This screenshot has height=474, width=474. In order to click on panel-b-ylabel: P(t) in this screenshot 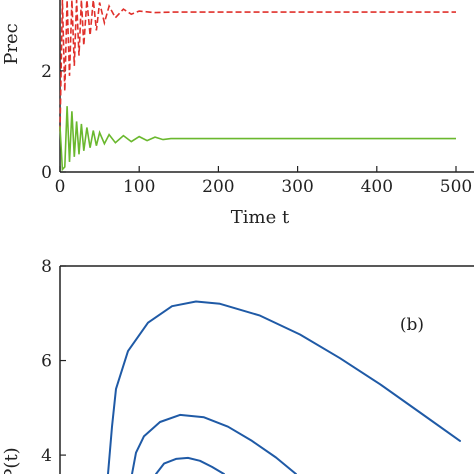, I will do `click(11, 460)`.